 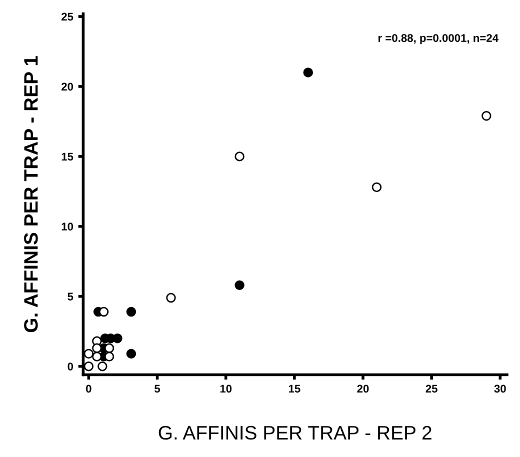 What do you see at coordinates (500, 388) in the screenshot?
I see `x-tick-label: 30` at bounding box center [500, 388].